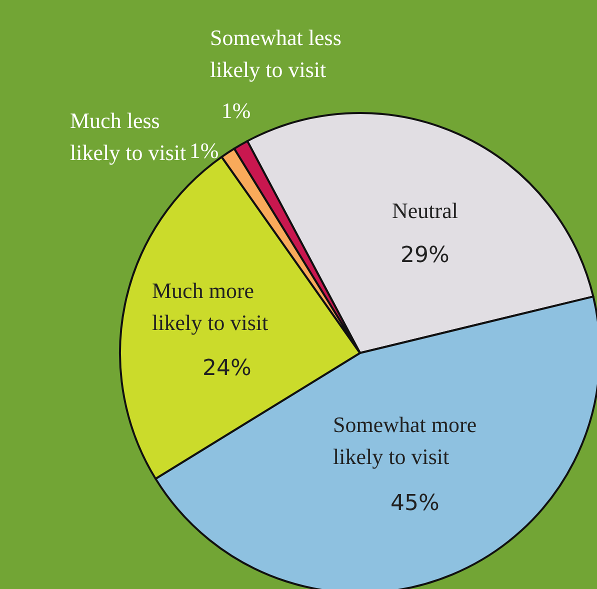  What do you see at coordinates (276, 53) in the screenshot?
I see `slice-label: Somewhat less likely to visit` at bounding box center [276, 53].